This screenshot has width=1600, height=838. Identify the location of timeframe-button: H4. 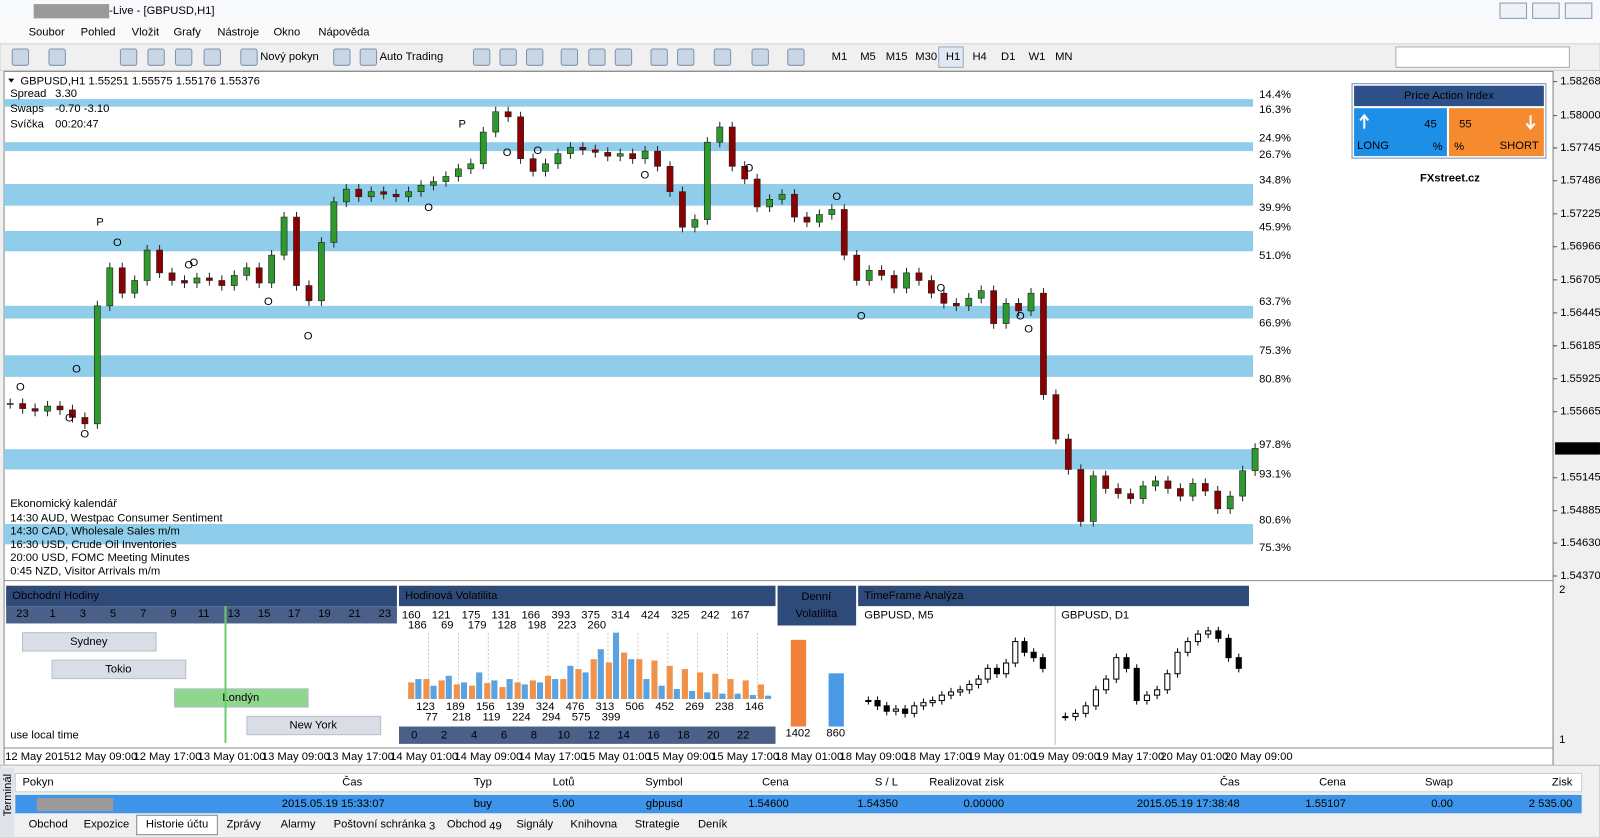
(979, 57).